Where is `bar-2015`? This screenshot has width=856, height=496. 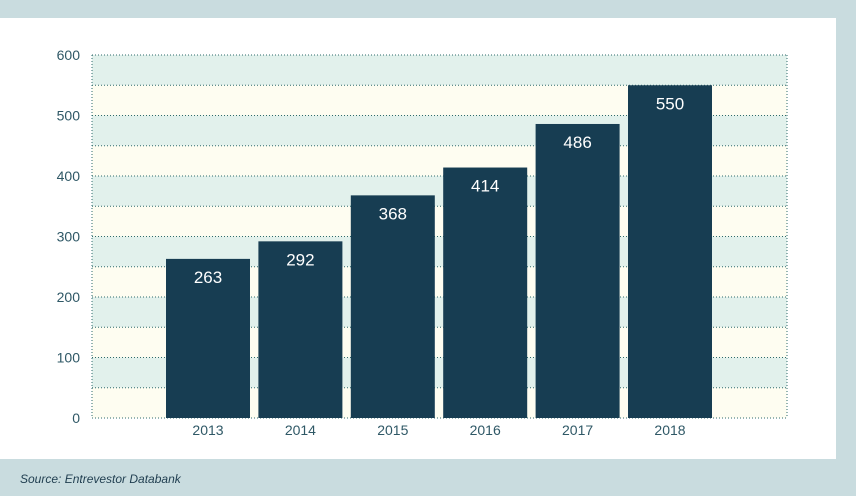 bar-2015 is located at coordinates (392, 306).